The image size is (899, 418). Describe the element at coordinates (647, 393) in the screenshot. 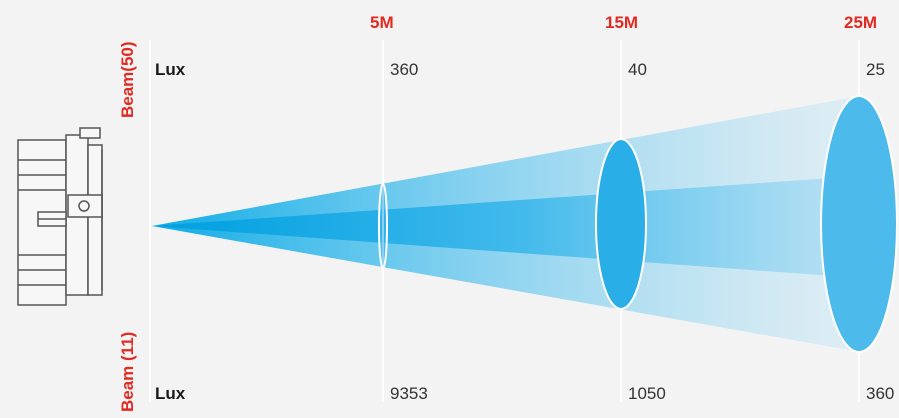

I see `lux-bottom-15m: 1050` at that location.